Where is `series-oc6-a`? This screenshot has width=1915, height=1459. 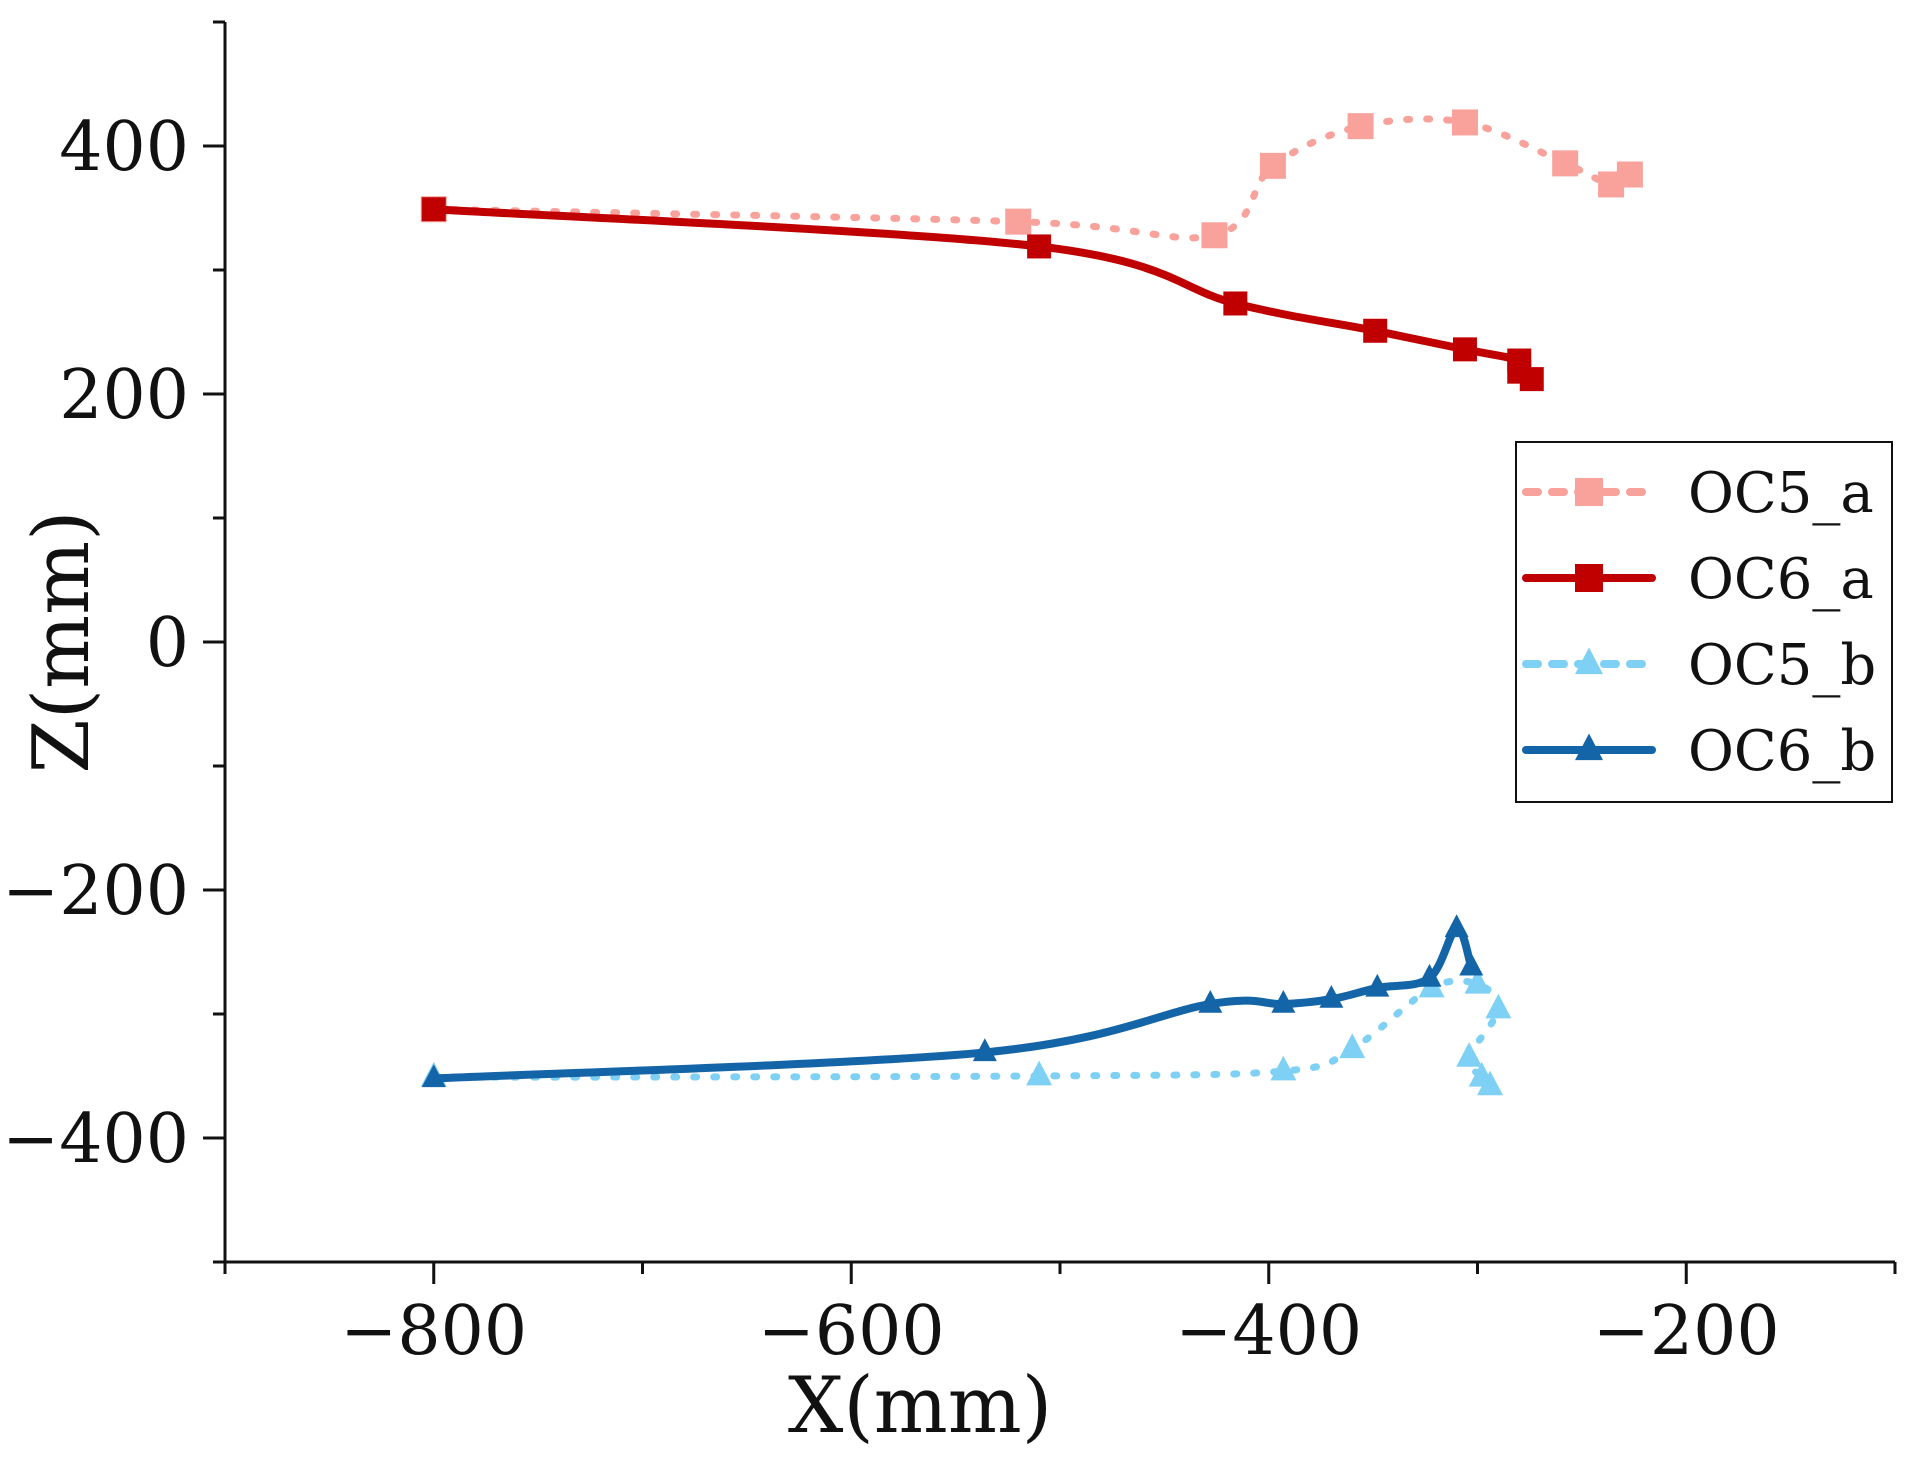
series-oc6-a is located at coordinates (982, 294).